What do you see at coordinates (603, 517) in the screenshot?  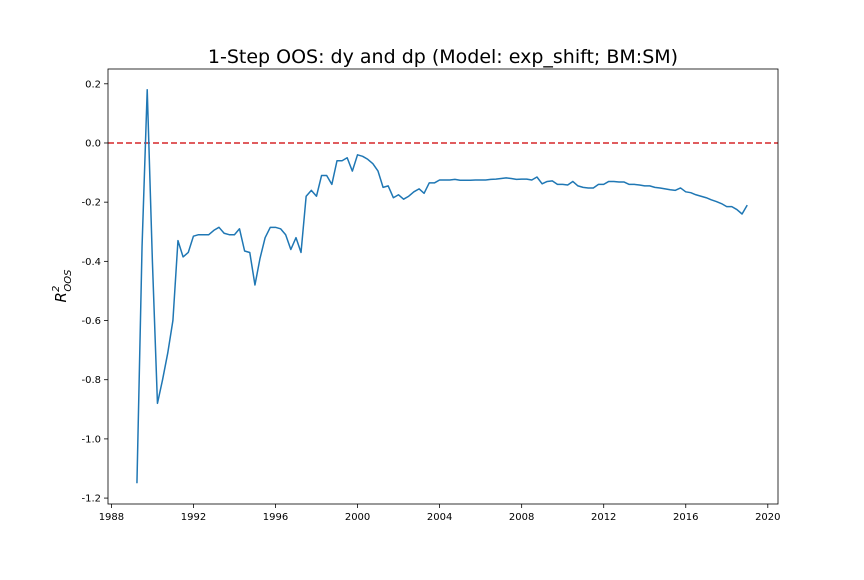 I see `x-tick-label: 2012` at bounding box center [603, 517].